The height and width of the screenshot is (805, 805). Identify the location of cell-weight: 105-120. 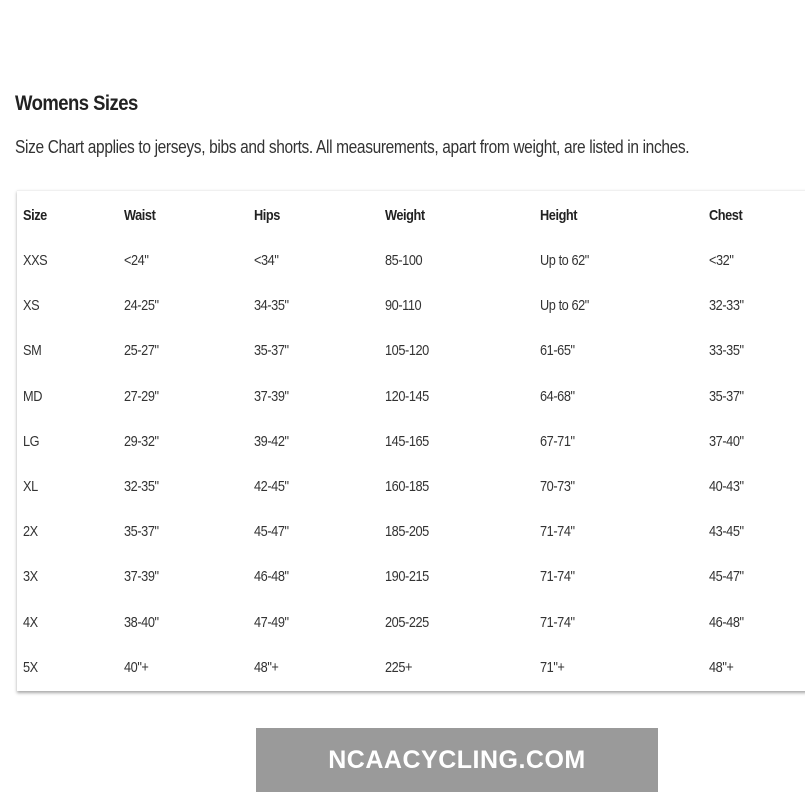
(407, 351).